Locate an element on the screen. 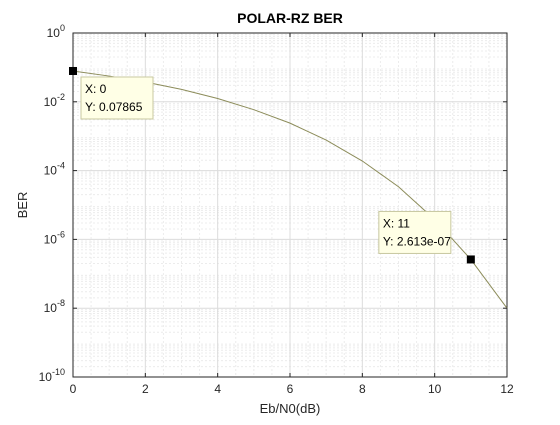 This screenshot has height=425, width=560. datatip-x-label: X: 0 is located at coordinates (96, 89).